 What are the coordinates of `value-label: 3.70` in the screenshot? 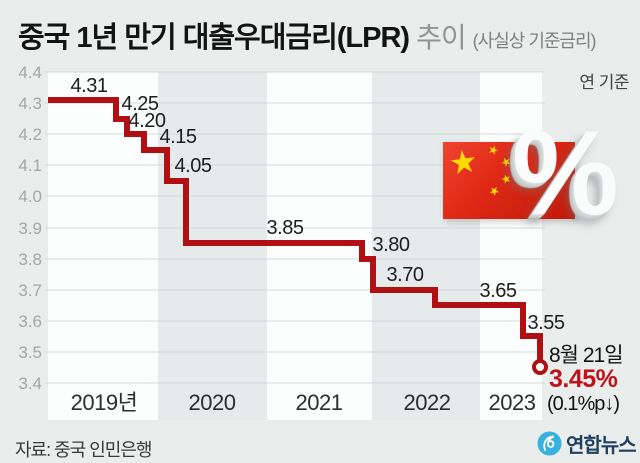 It's located at (405, 275).